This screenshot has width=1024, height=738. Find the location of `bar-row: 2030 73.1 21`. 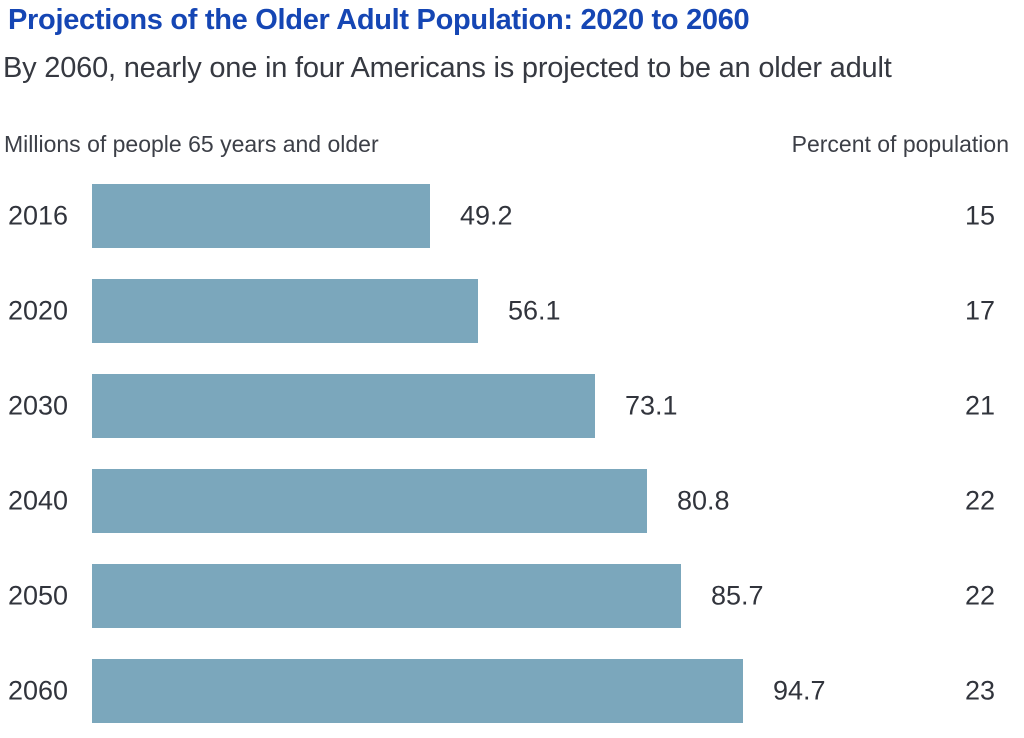

bar-row: 2030 73.1 21 is located at coordinates (512, 405).